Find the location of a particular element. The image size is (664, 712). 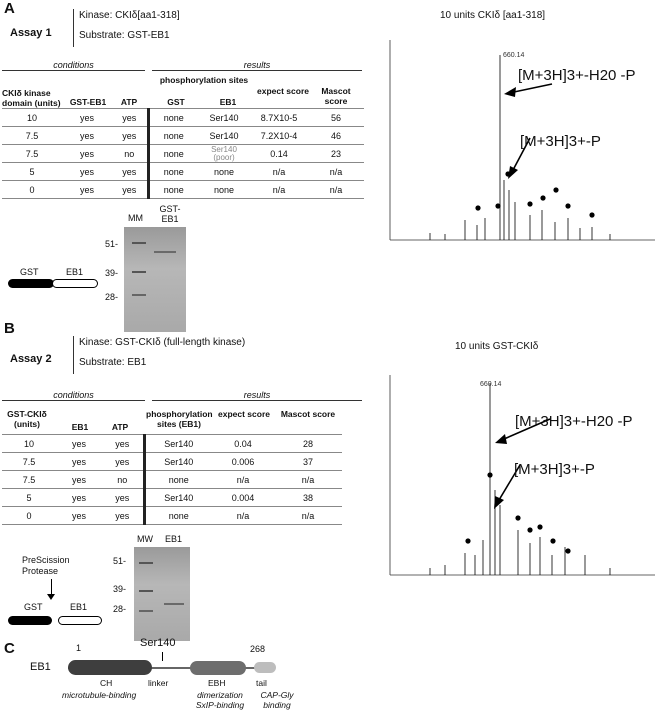

table-a-atp-header: ATP is located at coordinates (129, 102).